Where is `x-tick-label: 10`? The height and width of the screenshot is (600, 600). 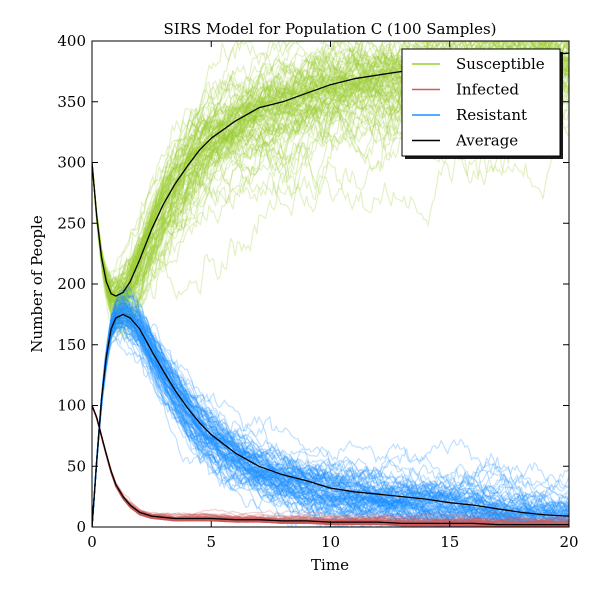
x-tick-label: 10 is located at coordinates (330, 542).